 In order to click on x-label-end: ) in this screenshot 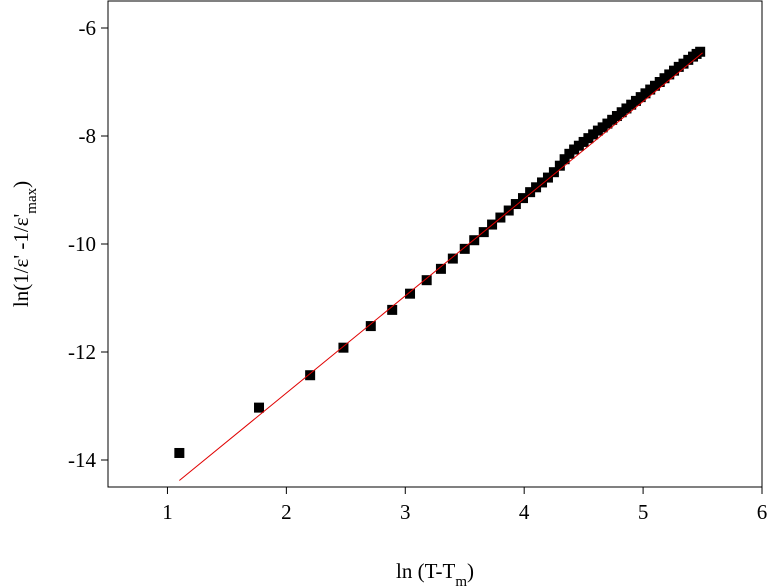, I will do `click(470, 571)`.